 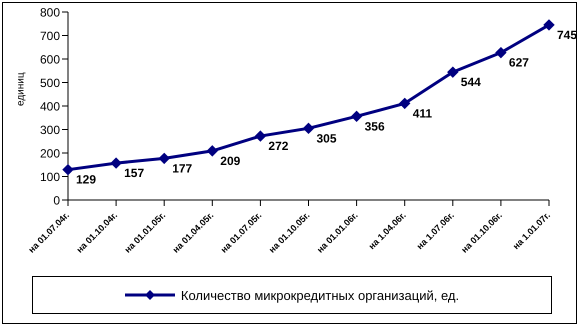 What do you see at coordinates (182, 168) in the screenshot?
I see `data-label: 177` at bounding box center [182, 168].